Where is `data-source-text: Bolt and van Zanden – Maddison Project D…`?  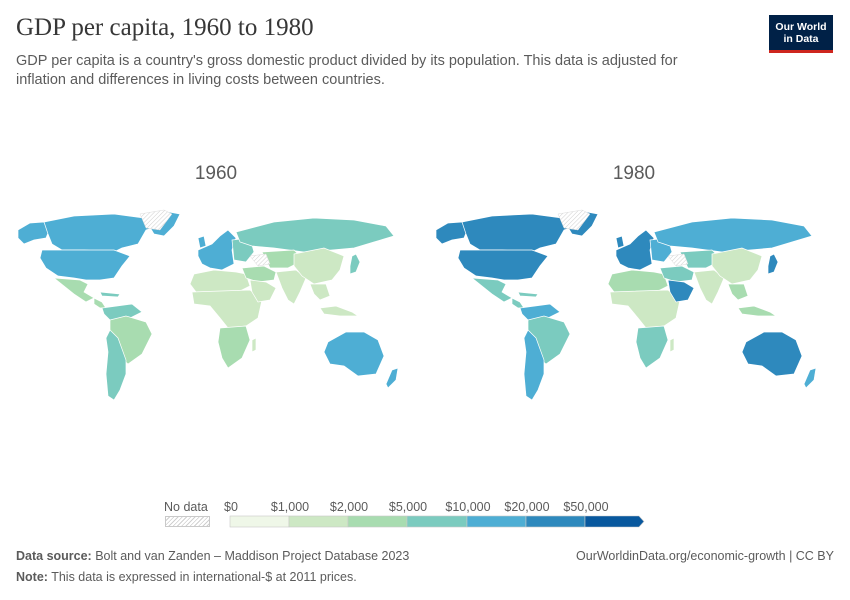
data-source-text: Bolt and van Zanden – Maddison Project D… is located at coordinates (252, 556).